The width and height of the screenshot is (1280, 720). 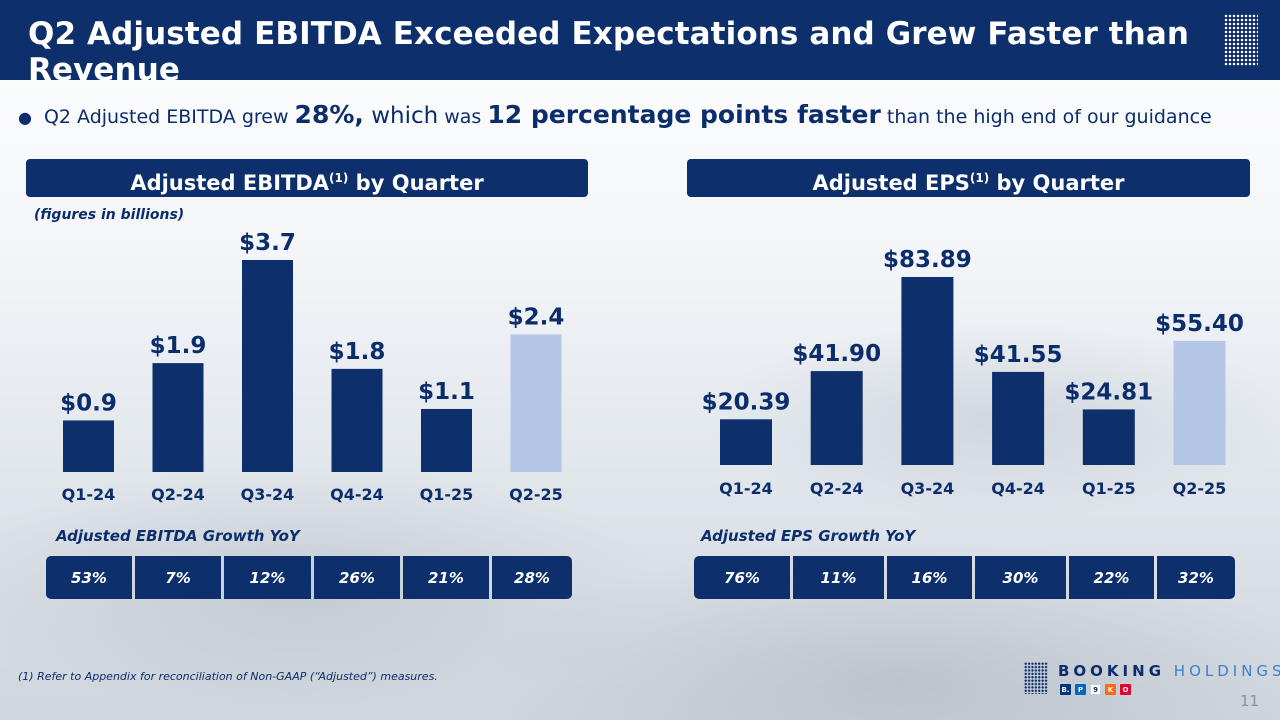 I want to click on logo-dots-icon, so click(x=1036, y=678).